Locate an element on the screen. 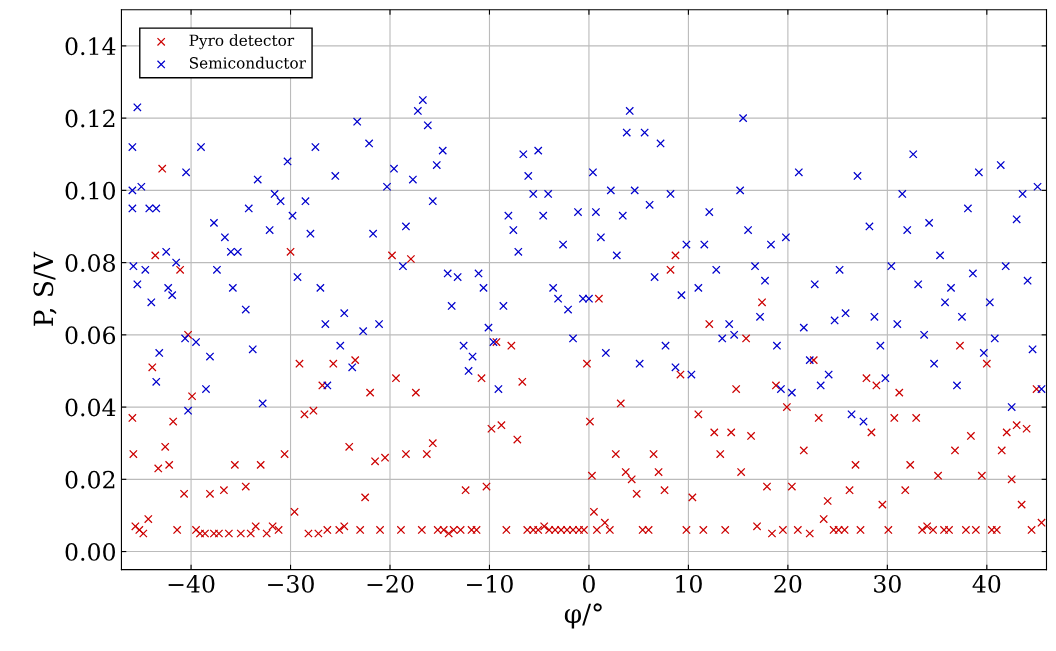  x-tick-label: −20 is located at coordinates (390, 583).